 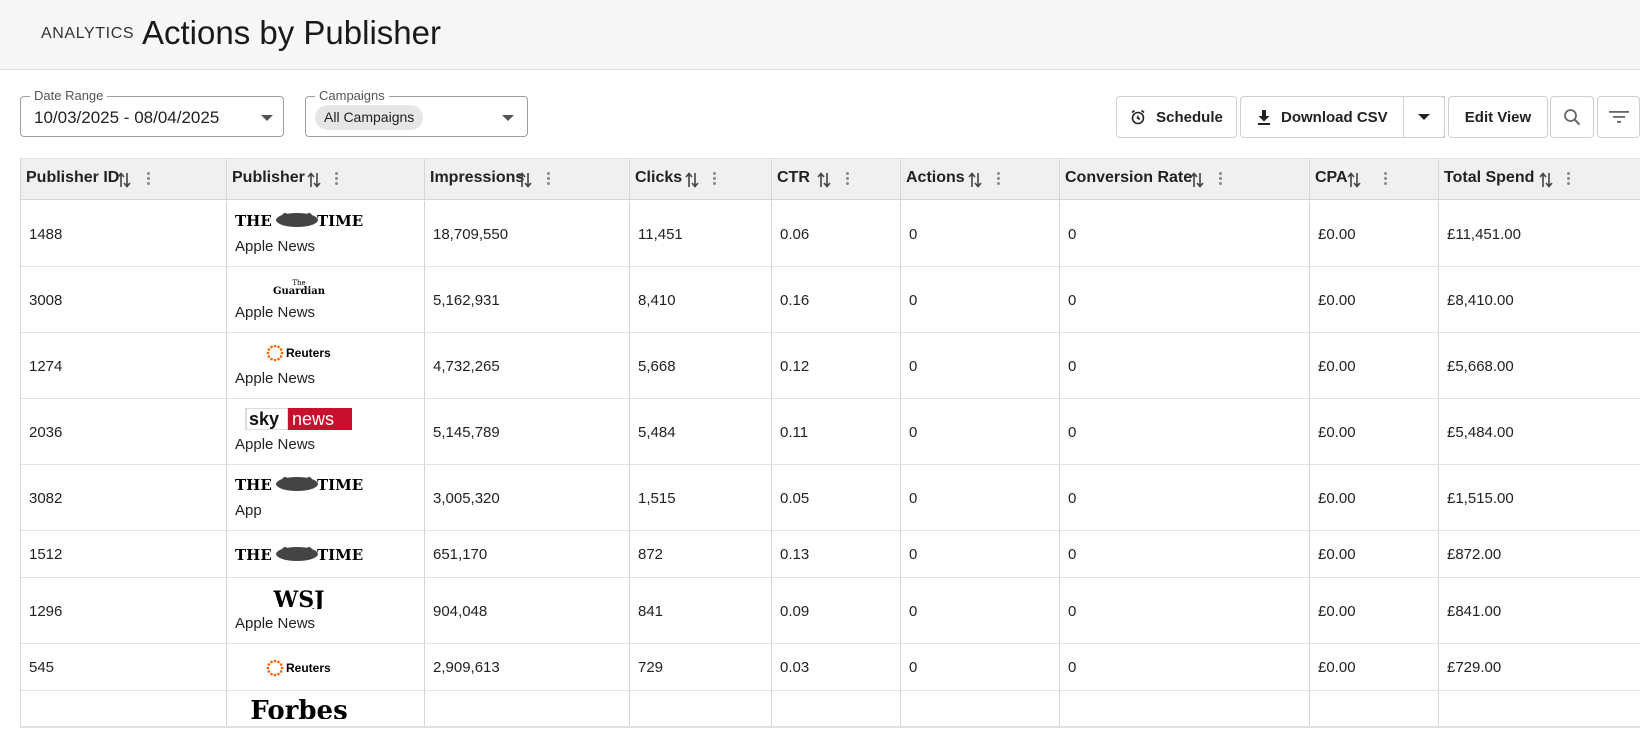 I want to click on column-header-actions: Actions, so click(x=980, y=179).